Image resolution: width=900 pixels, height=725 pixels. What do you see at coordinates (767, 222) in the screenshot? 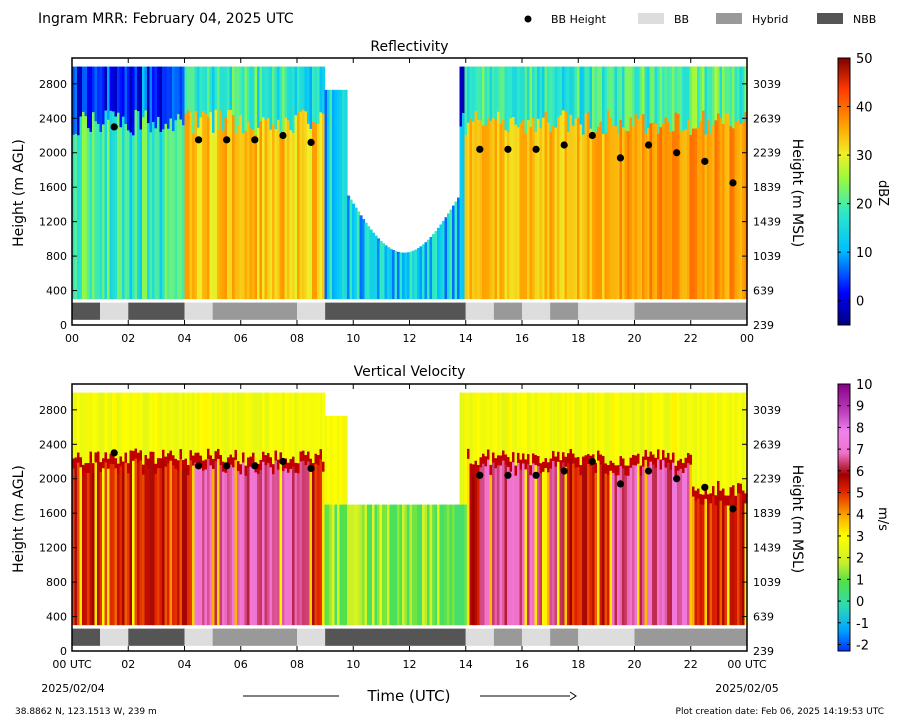
I see `y-tick-right-label: 1439` at bounding box center [767, 222].